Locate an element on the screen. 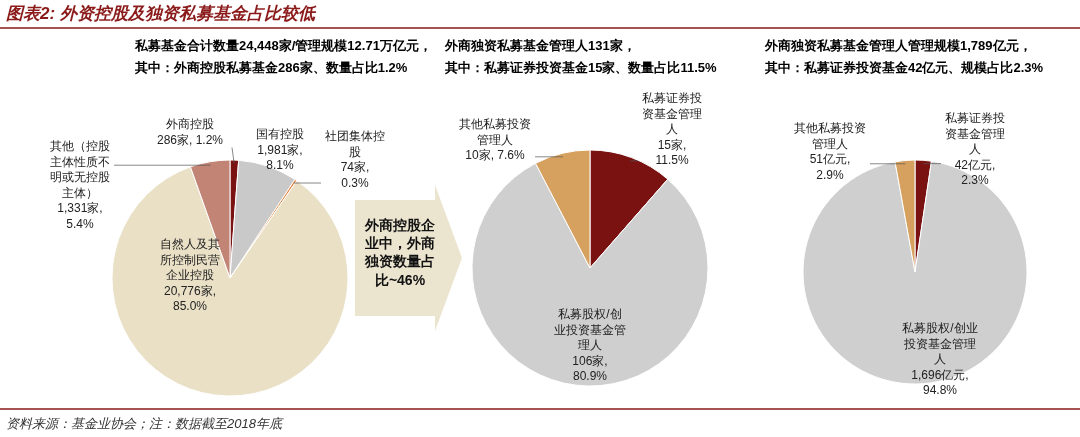 The width and height of the screenshot is (1080, 437). chart-title: 外商独资私募基金管理人管理规模1,789亿元， is located at coordinates (898, 45).